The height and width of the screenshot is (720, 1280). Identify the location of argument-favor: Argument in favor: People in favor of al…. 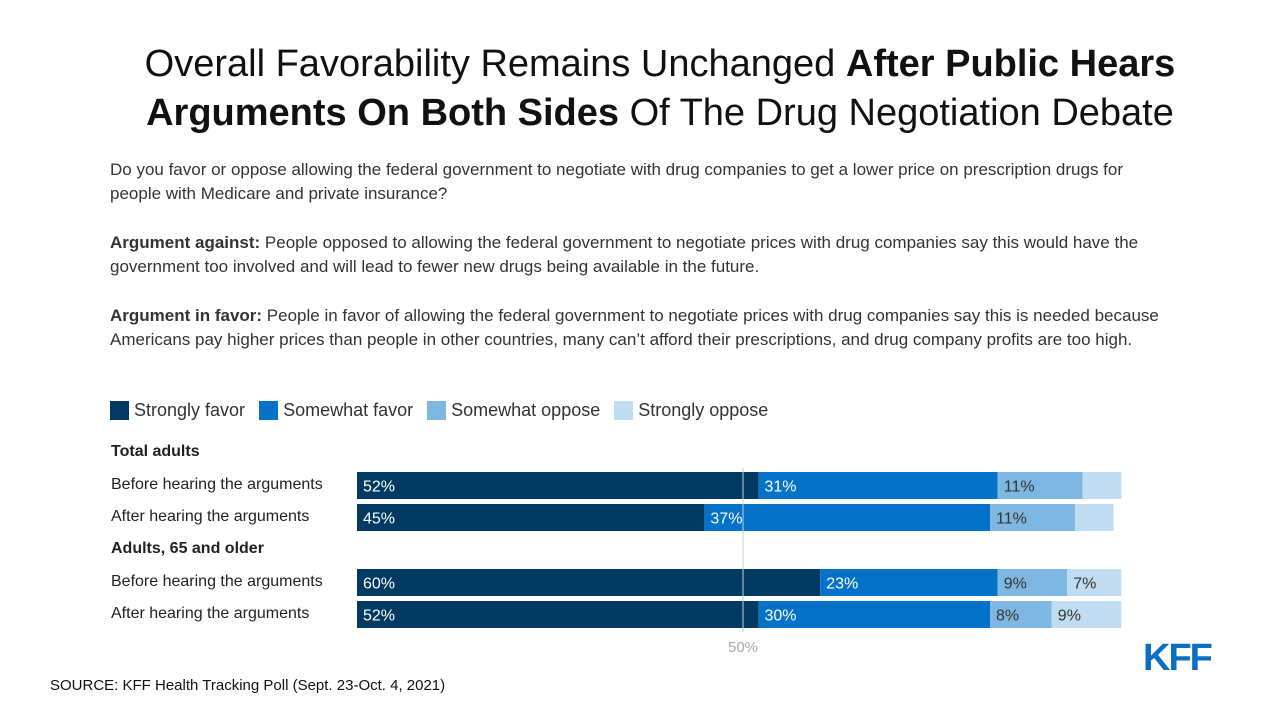
(635, 328).